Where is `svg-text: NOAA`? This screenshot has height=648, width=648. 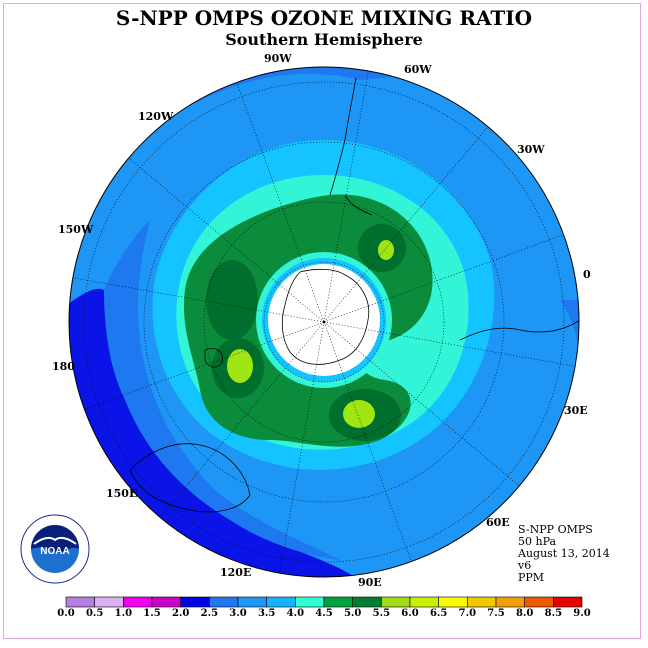 svg-text: NOAA is located at coordinates (54, 551).